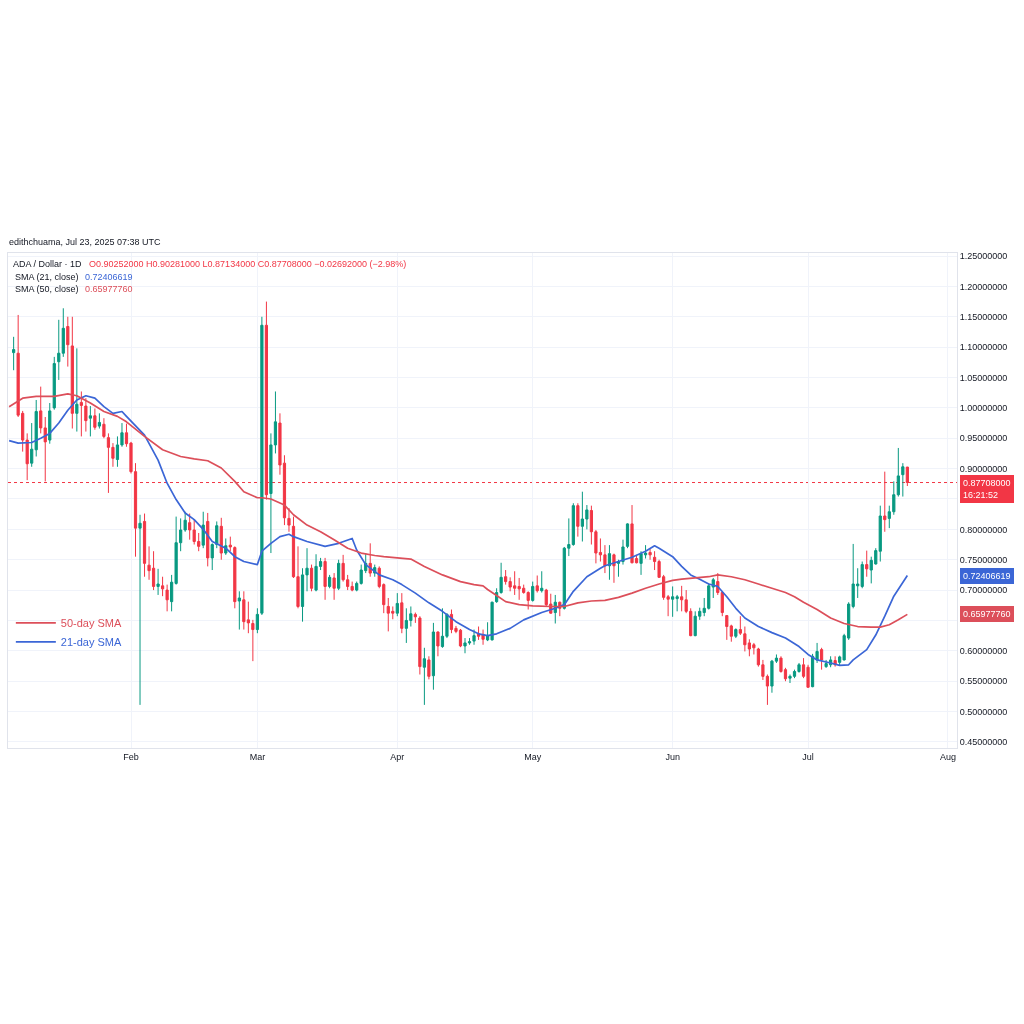 The image size is (1024, 1024). What do you see at coordinates (109, 289) in the screenshot?
I see `annotation: 0.65977760` at bounding box center [109, 289].